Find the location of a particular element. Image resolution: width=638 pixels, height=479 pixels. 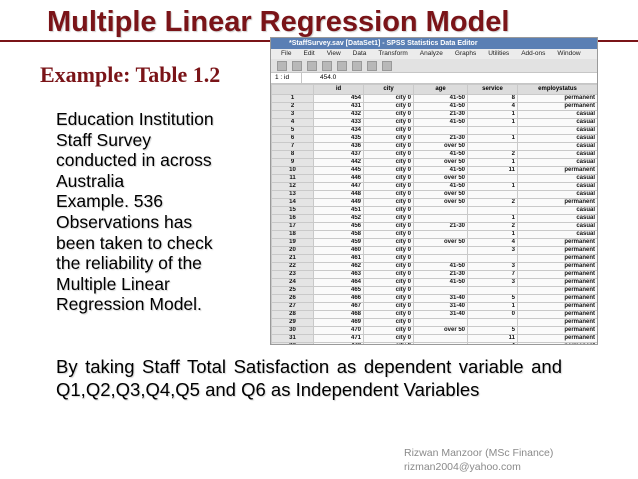

table-row: 21 461 city 0 permanent is located at coordinates (434, 258).